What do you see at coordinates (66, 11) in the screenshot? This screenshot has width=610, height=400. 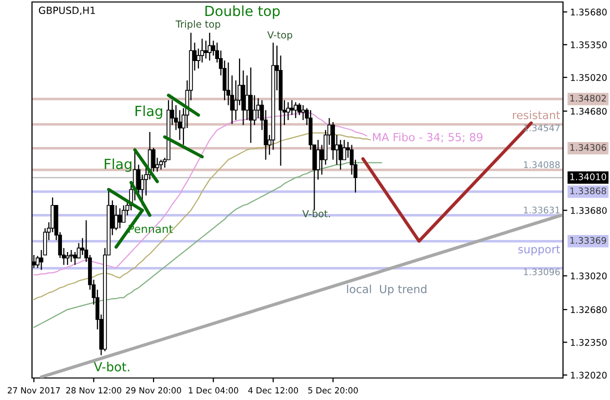 I see `chart-title: GBPUSD,H1` at bounding box center [66, 11].